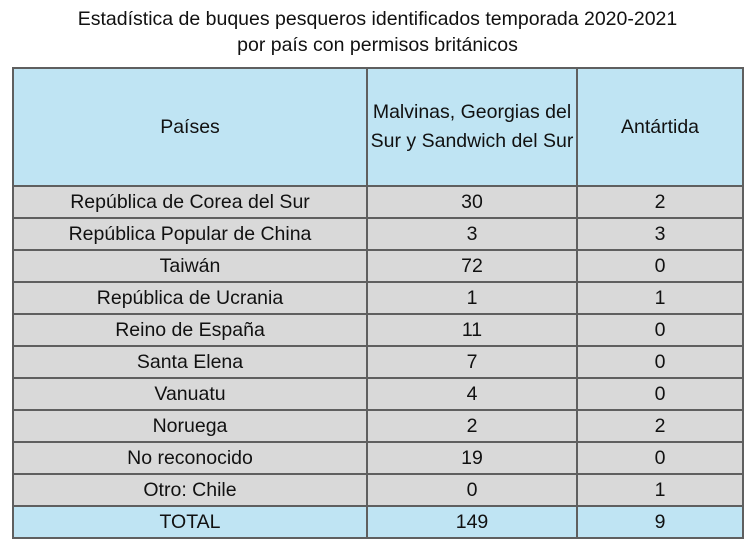 Image resolution: width=755 pixels, height=550 pixels. What do you see at coordinates (472, 490) in the screenshot?
I see `malvinas-value-cell: 0` at bounding box center [472, 490].